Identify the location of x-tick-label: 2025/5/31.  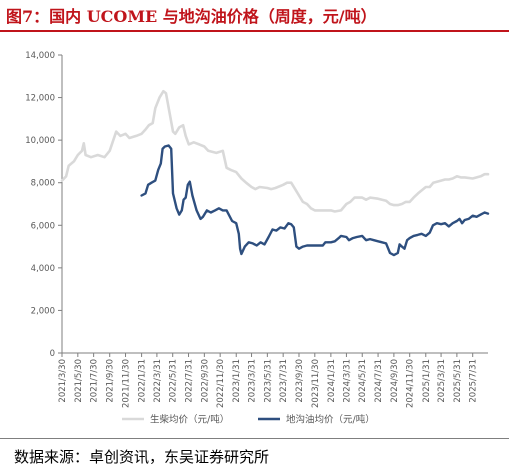
(458, 381).